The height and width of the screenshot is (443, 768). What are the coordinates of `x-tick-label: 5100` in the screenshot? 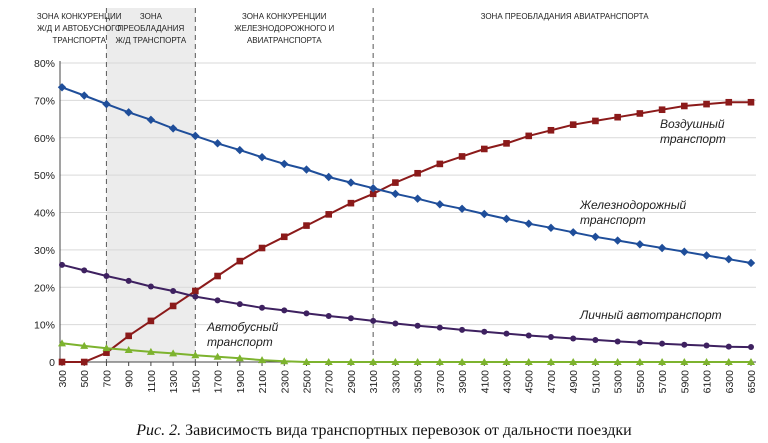 It's located at (596, 382).